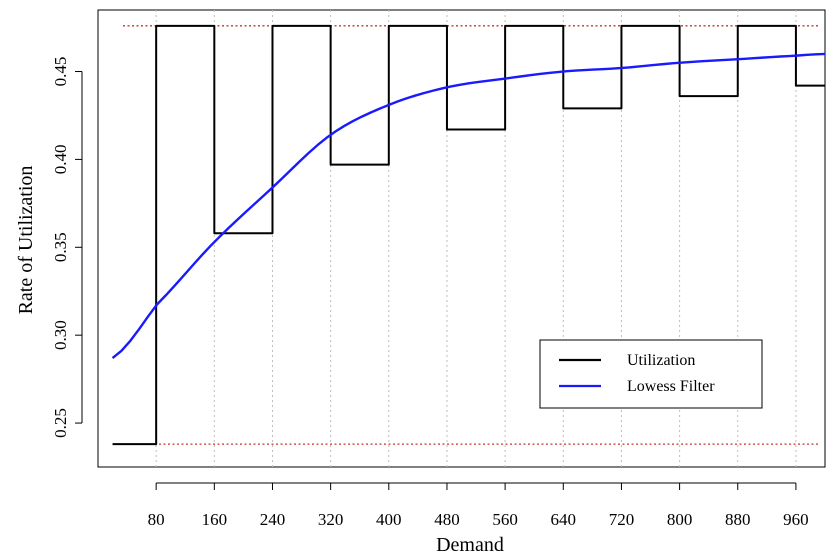 The width and height of the screenshot is (838, 558). What do you see at coordinates (661, 360) in the screenshot?
I see `legend-label-utilization: Utilization` at bounding box center [661, 360].